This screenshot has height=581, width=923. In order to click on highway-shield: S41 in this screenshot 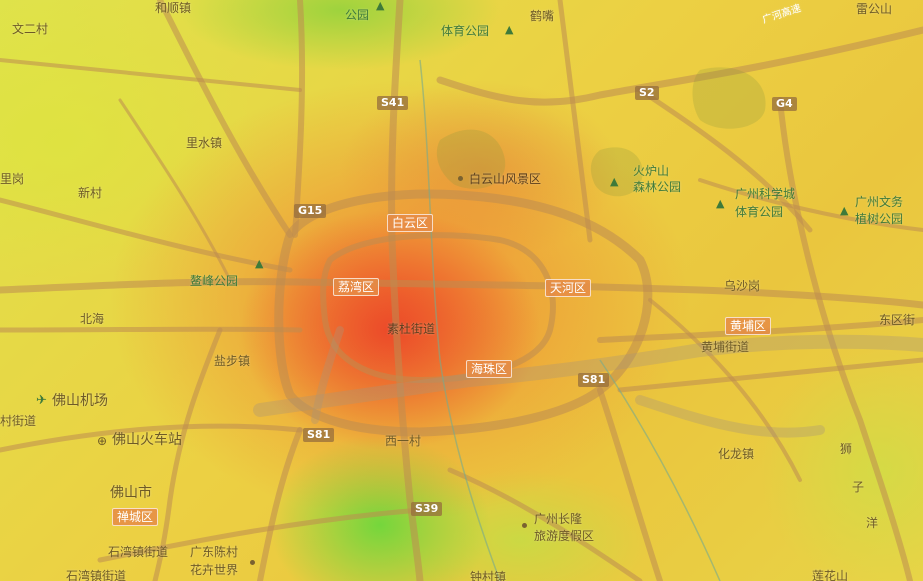, I will do `click(393, 103)`.